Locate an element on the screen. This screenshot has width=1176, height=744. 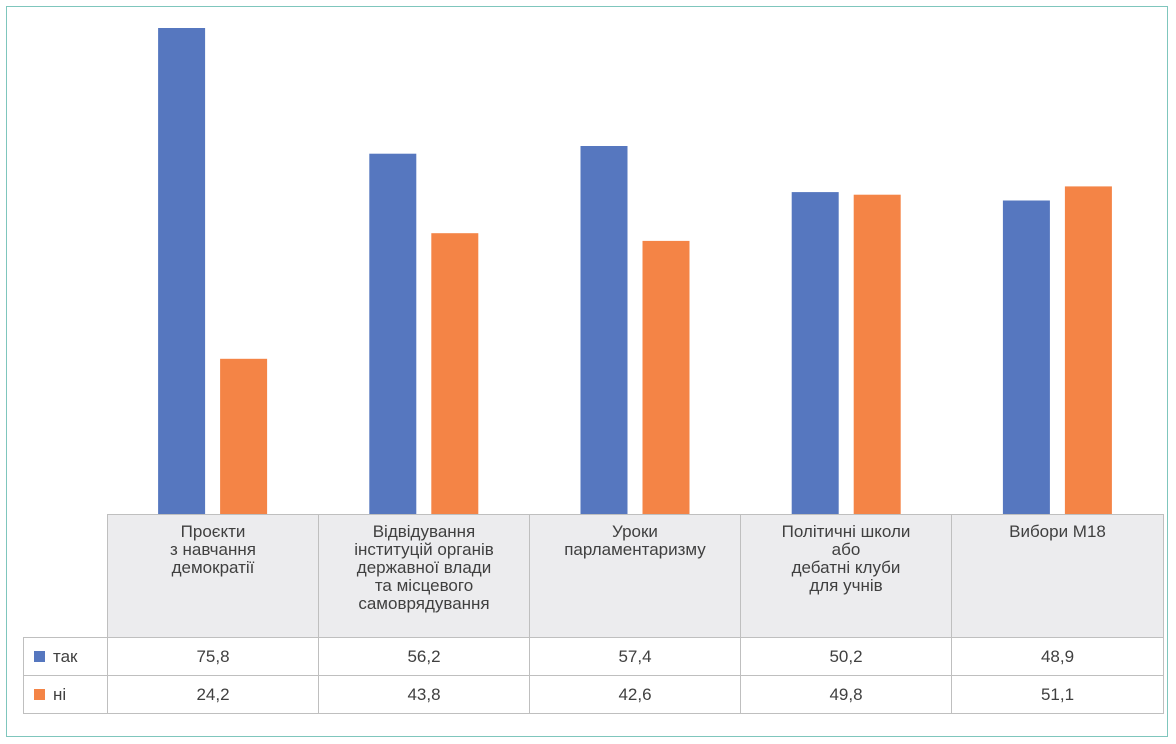
category-label-2-line-2: інституцій органів is located at coordinates (424, 549).